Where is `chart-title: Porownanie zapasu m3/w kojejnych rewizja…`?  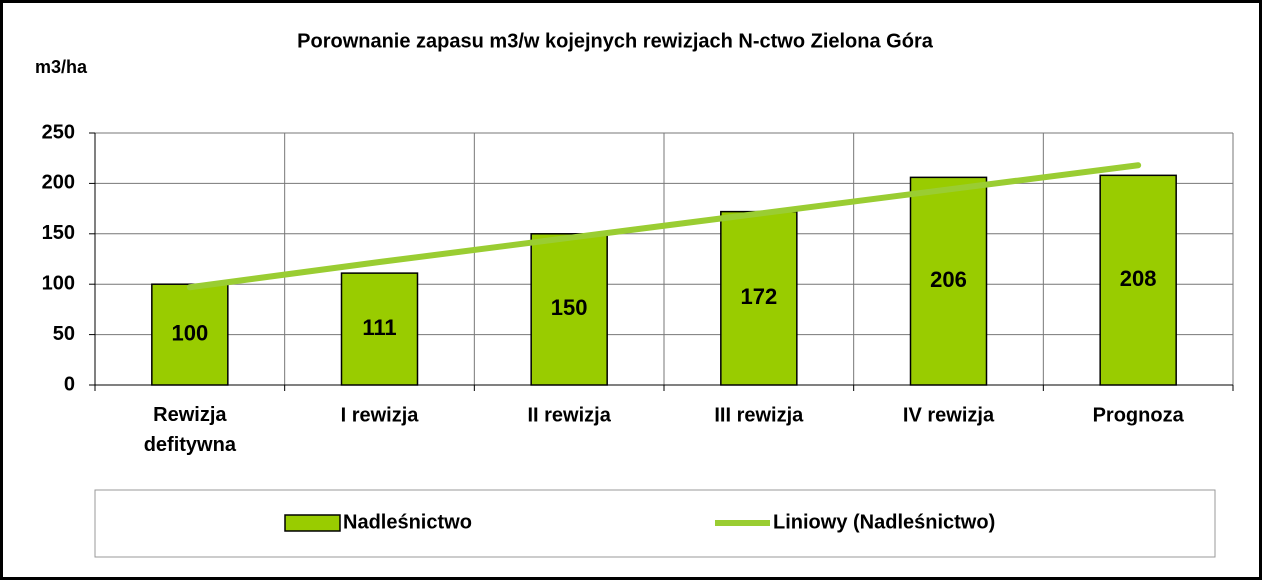
chart-title: Porownanie zapasu m3/w kojejnych rewizja… is located at coordinates (615, 41).